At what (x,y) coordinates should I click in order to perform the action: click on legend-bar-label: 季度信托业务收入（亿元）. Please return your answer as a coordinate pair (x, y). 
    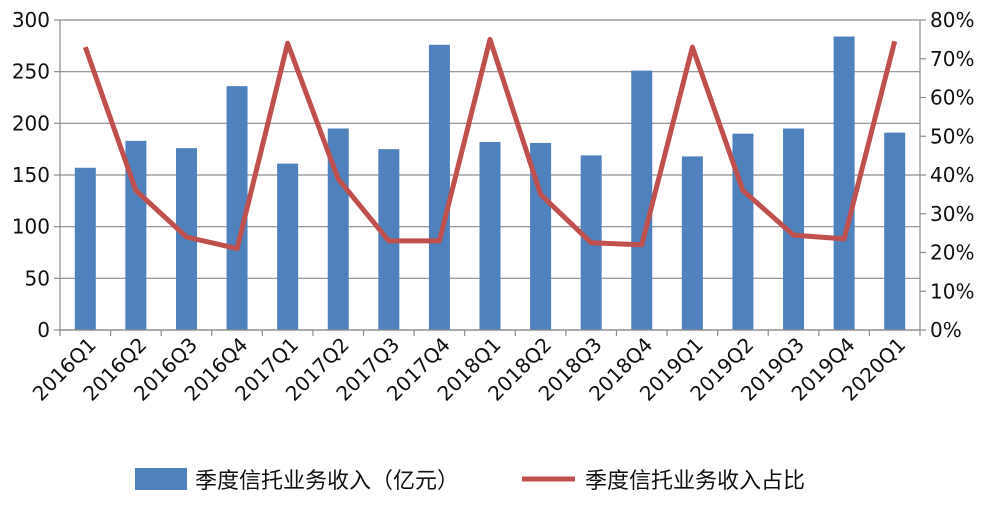
    Looking at the image, I should click on (327, 481).